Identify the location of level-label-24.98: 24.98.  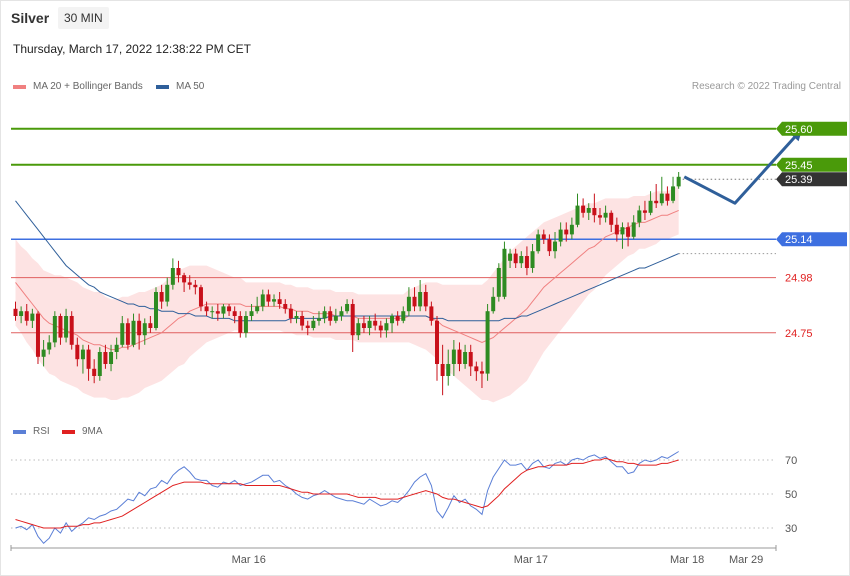
(799, 279).